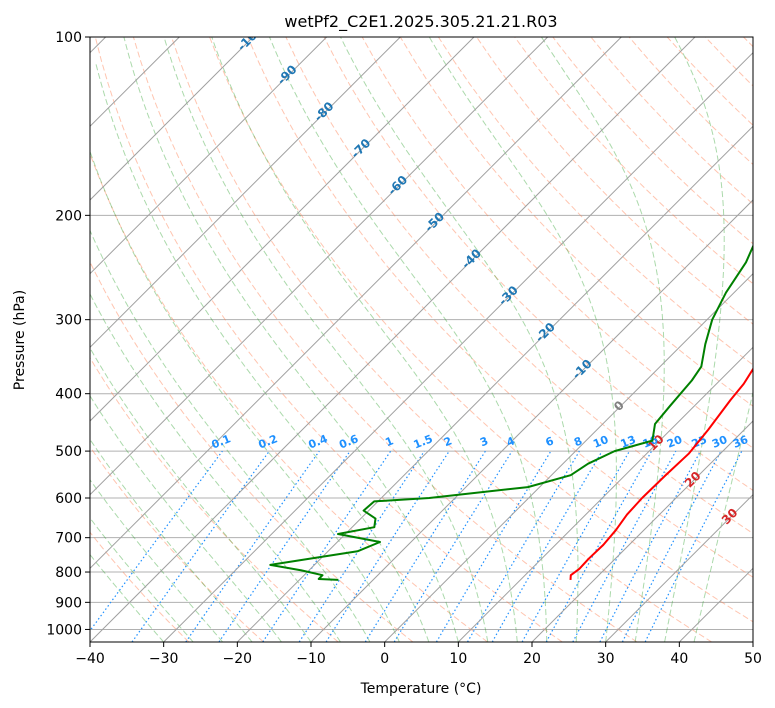 The width and height of the screenshot is (775, 708). What do you see at coordinates (68, 573) in the screenshot?
I see `y-tick-label: 800` at bounding box center [68, 573].